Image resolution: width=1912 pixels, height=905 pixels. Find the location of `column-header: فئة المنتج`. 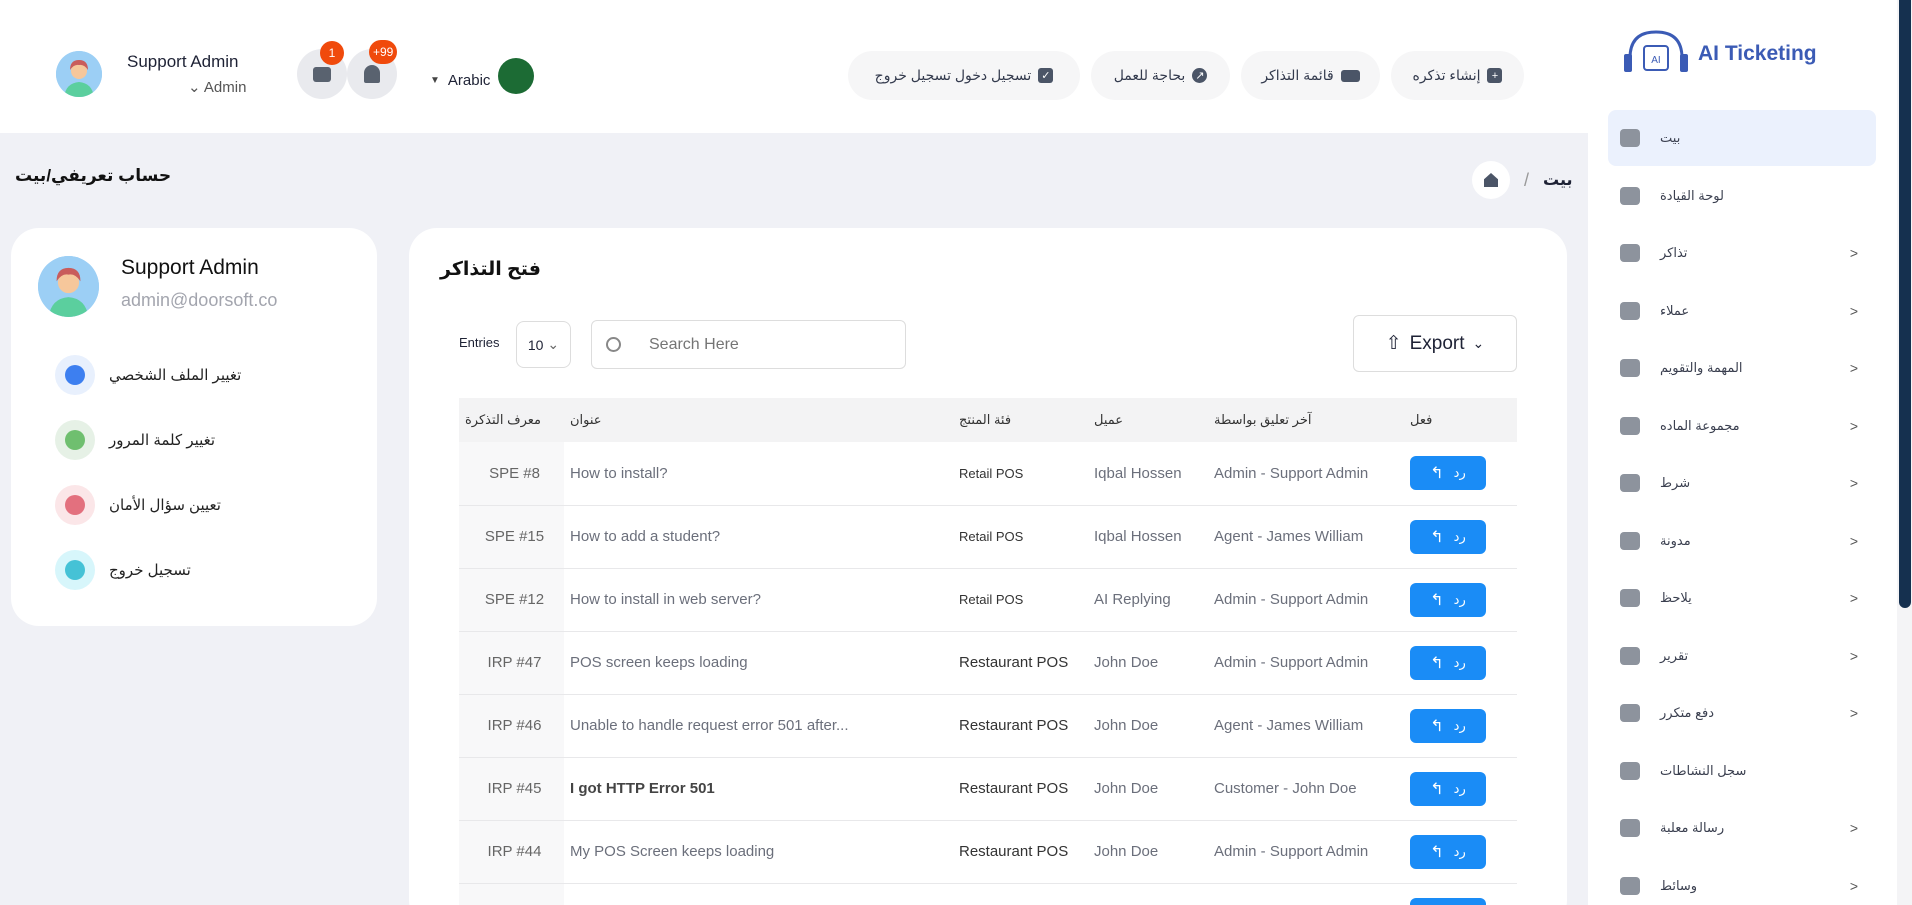

column-header: فئة المنتج is located at coordinates (1020, 420).